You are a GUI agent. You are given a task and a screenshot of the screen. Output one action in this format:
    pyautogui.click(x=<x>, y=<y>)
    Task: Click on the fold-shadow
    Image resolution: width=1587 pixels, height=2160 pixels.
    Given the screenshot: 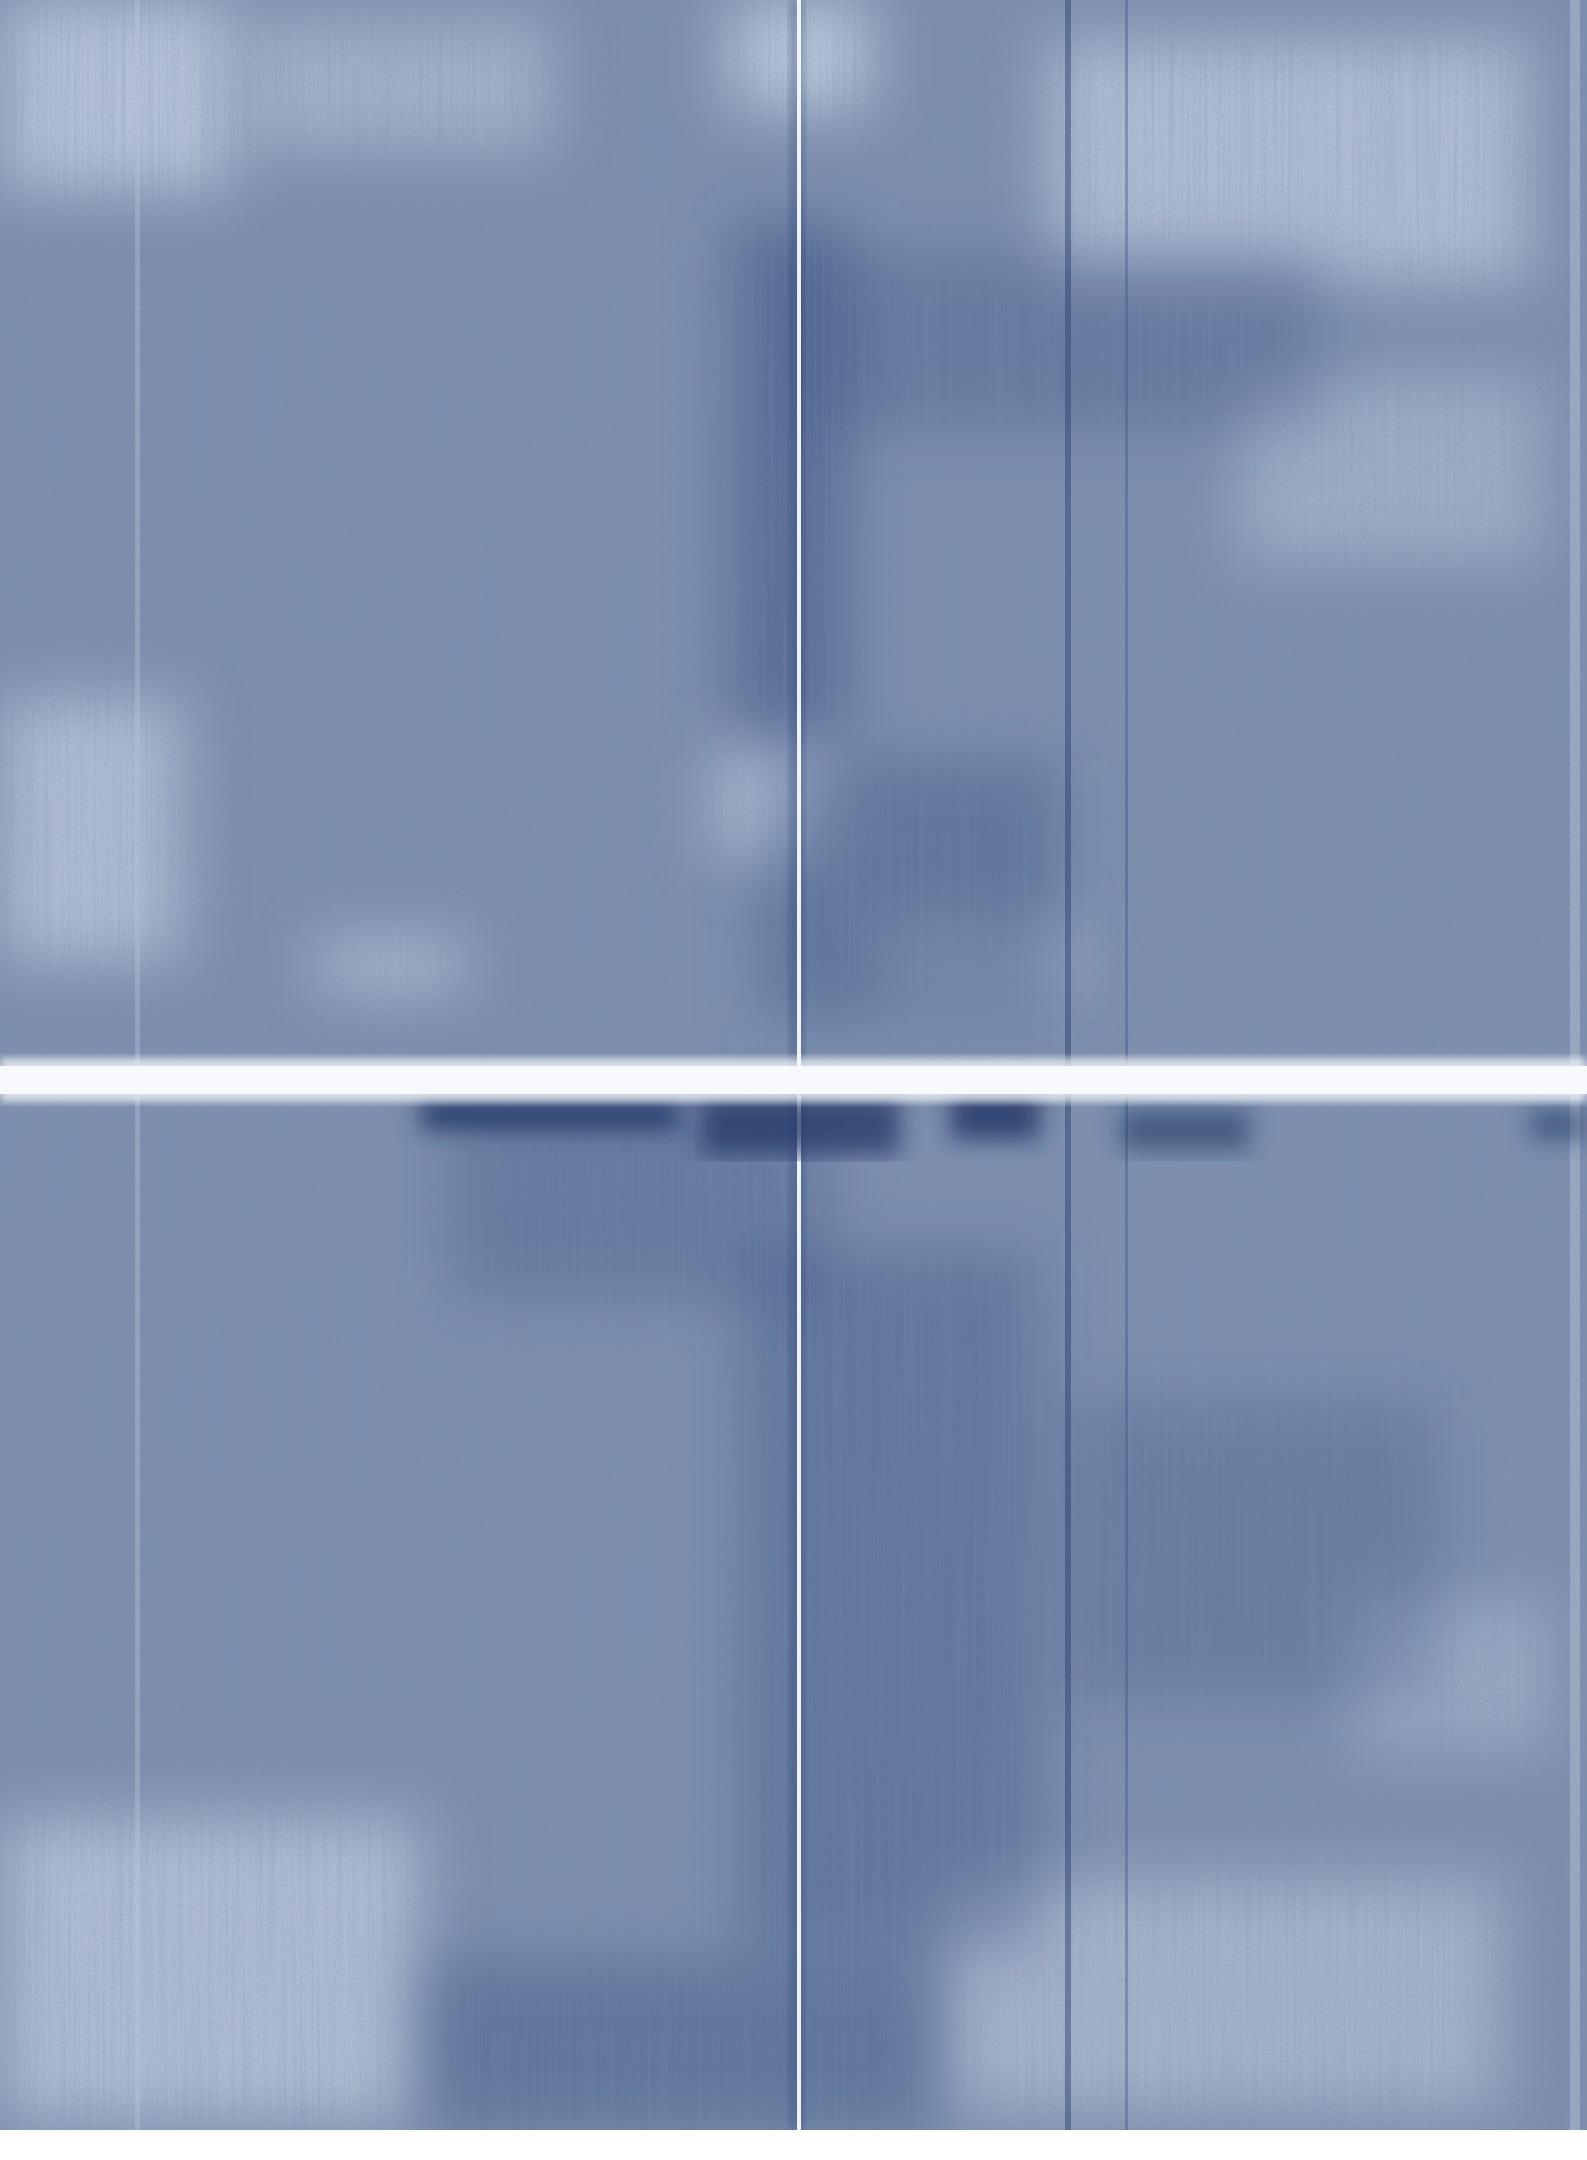 What is the action you would take?
    pyautogui.click(x=1003, y=1122)
    